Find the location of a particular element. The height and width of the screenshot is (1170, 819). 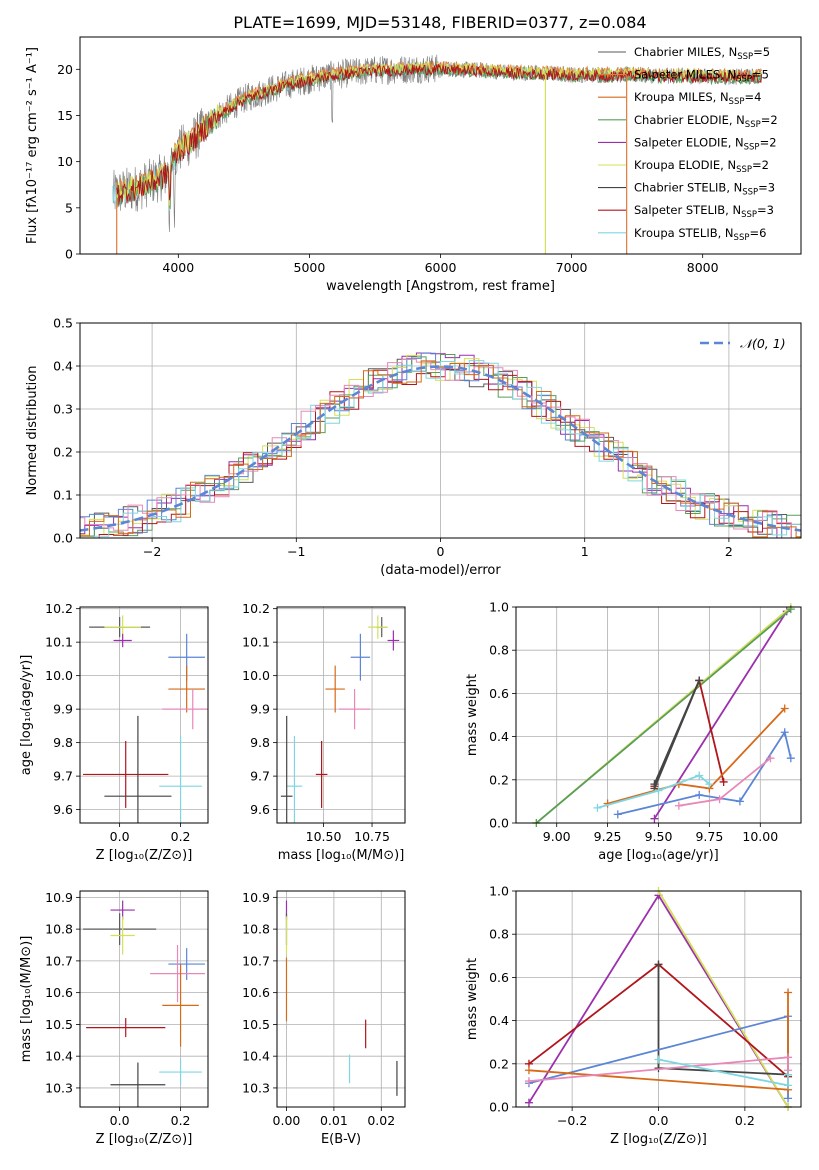

legend-entry: Kroupa STELIB, NSSP=6 is located at coordinates (700, 234).